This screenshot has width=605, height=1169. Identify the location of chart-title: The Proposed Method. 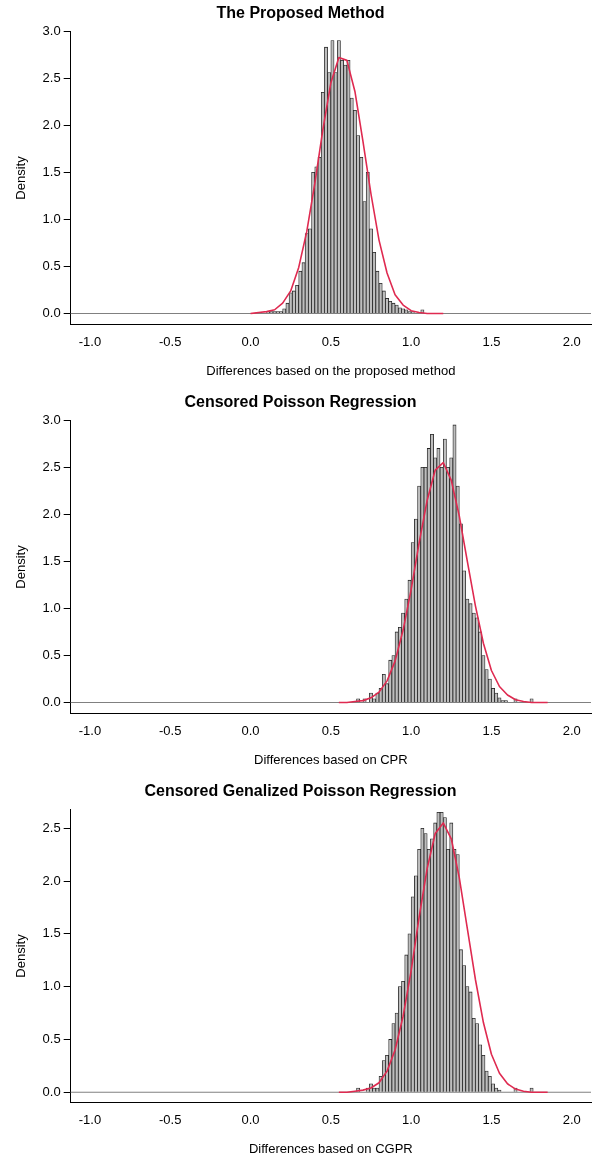
(300, 13).